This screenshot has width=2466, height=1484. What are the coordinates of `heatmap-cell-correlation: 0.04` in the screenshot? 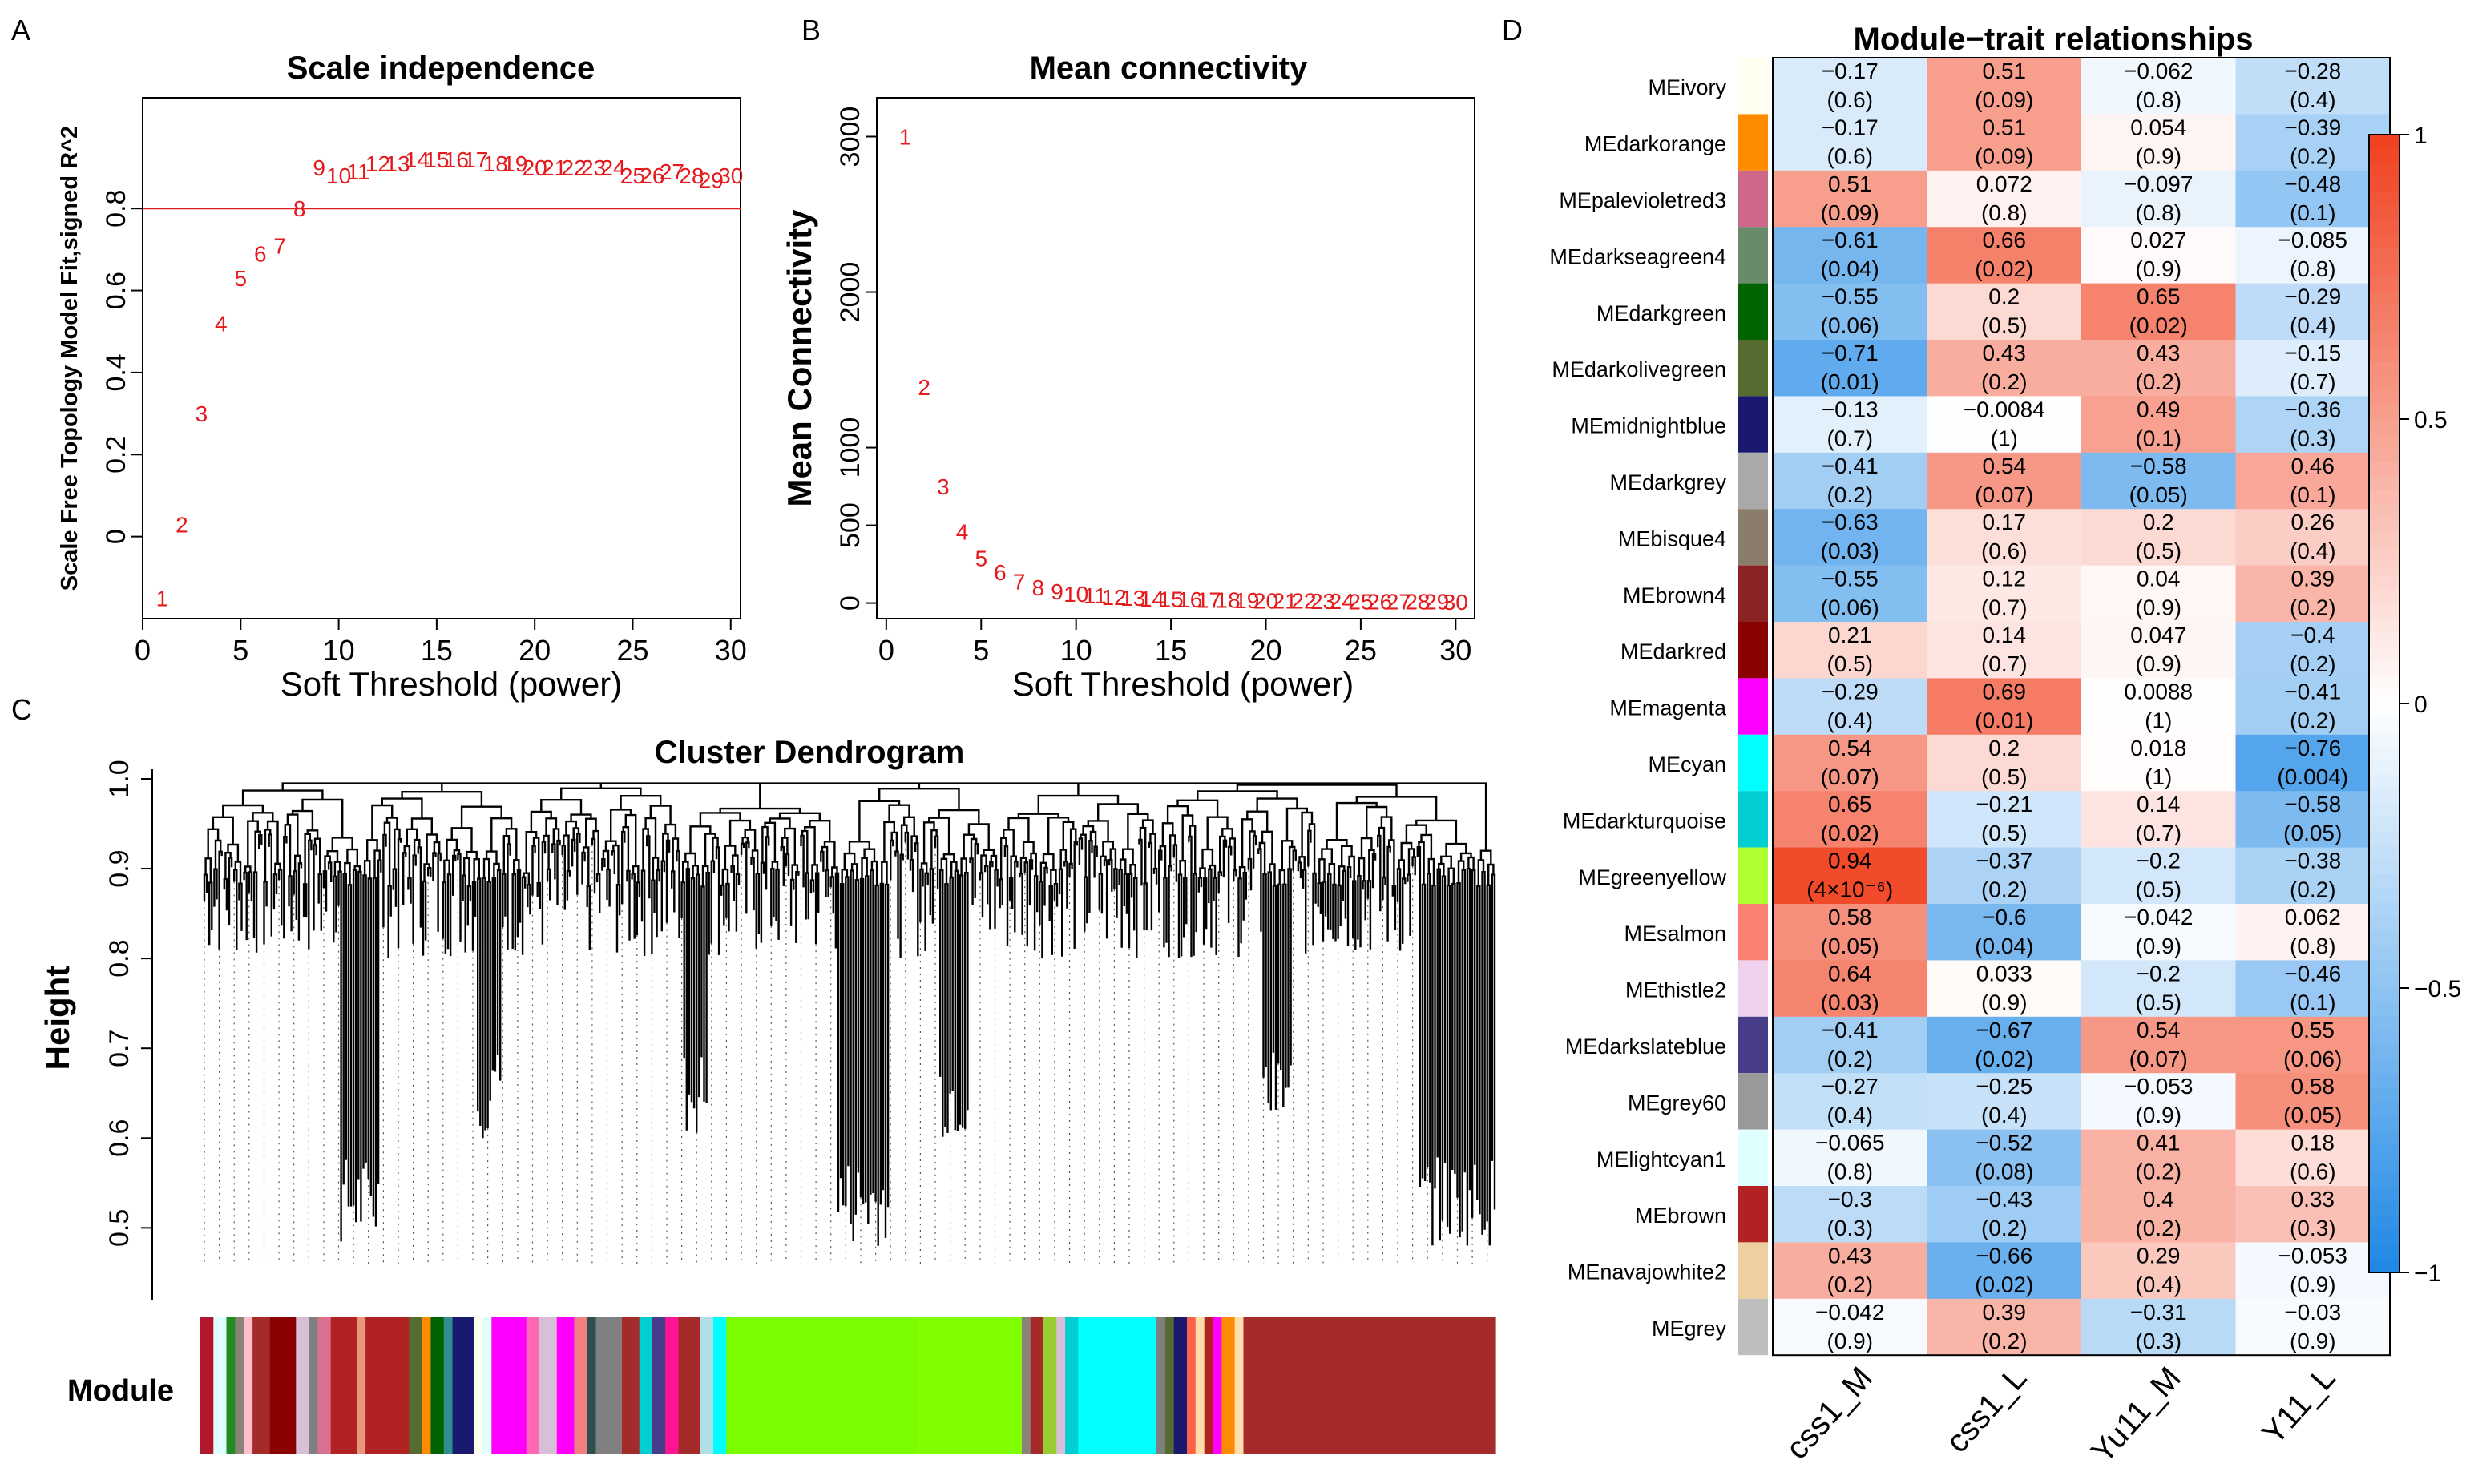 It's located at (2159, 579).